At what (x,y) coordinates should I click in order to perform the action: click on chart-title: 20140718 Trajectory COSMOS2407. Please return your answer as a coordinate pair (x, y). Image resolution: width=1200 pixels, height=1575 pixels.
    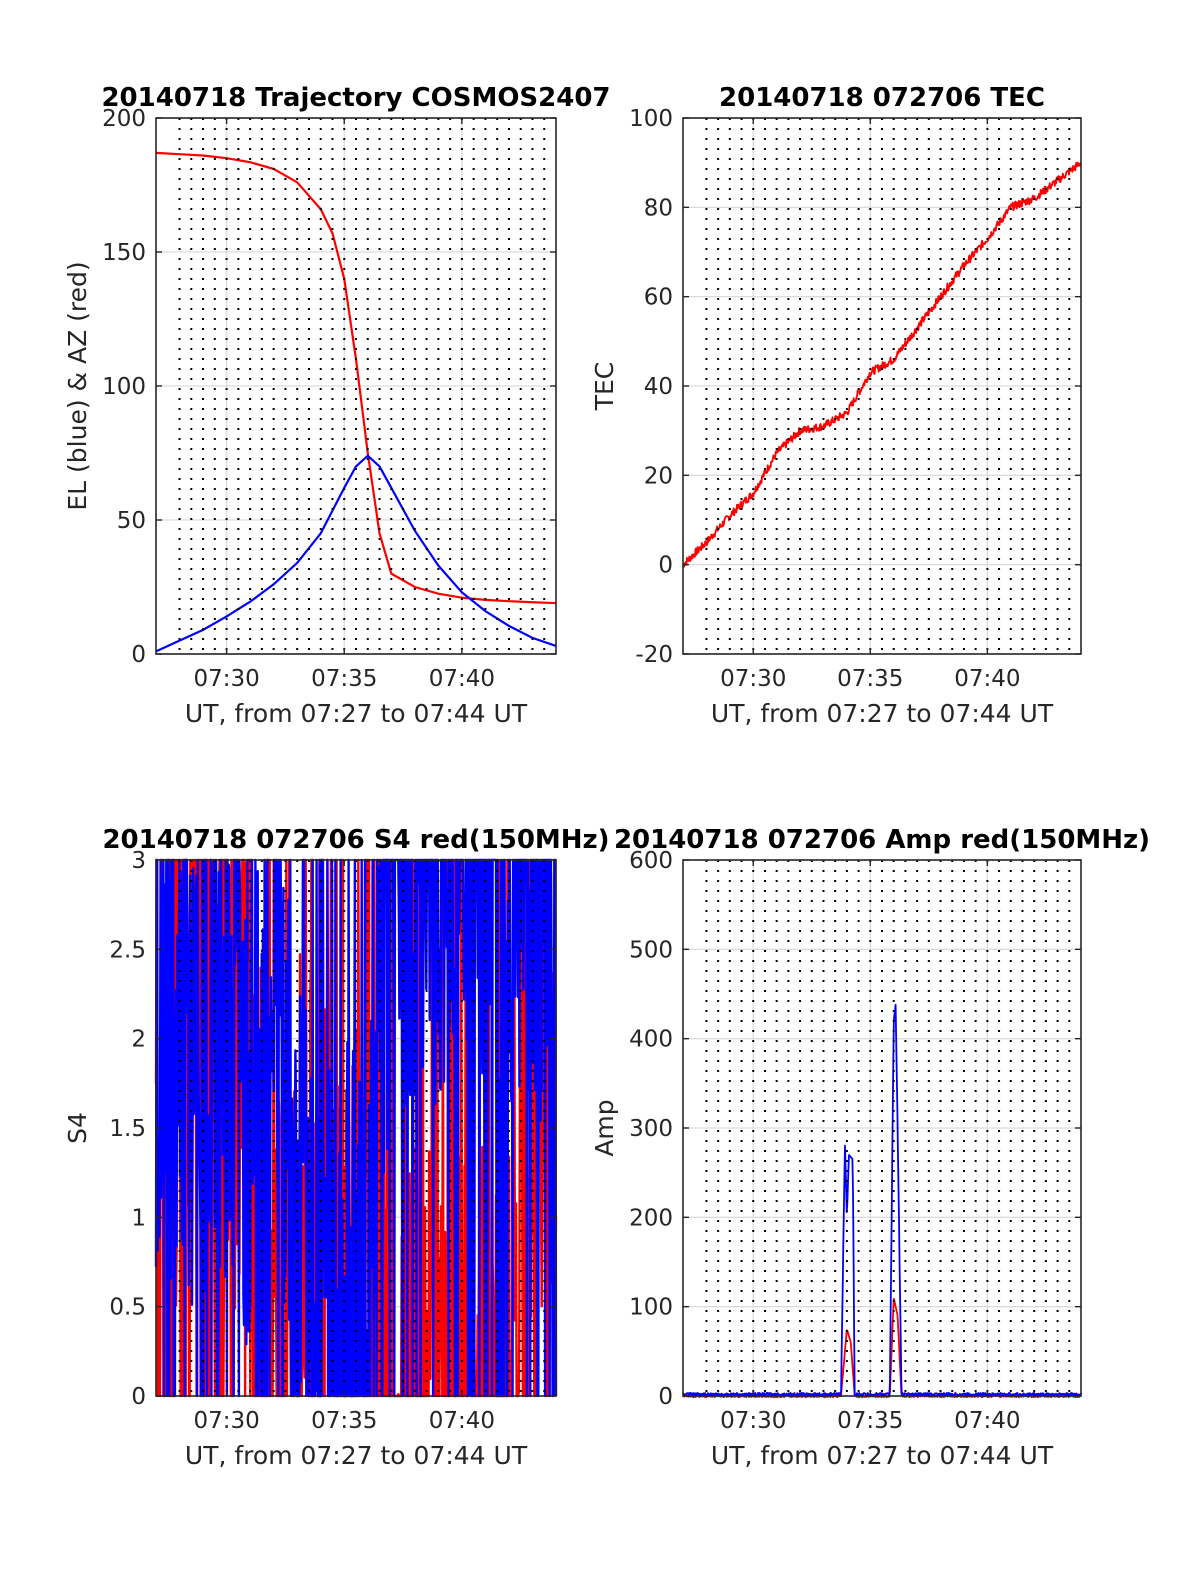
    Looking at the image, I should click on (355, 98).